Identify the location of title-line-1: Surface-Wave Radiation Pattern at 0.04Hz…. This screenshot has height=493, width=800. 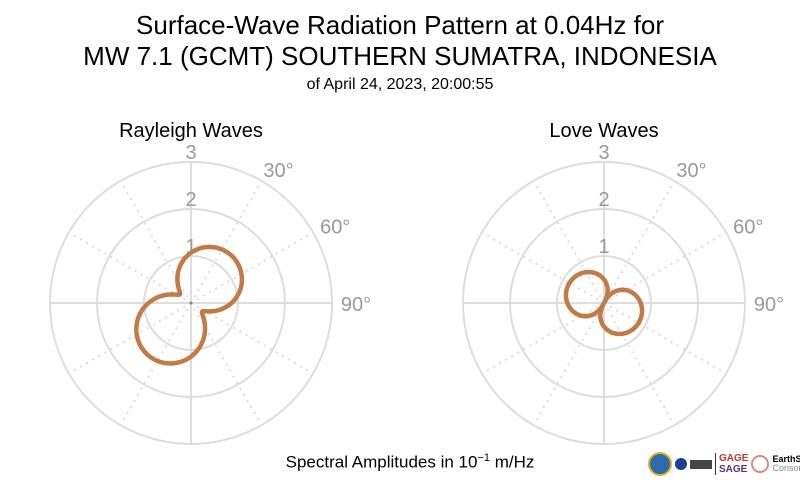
(400, 25).